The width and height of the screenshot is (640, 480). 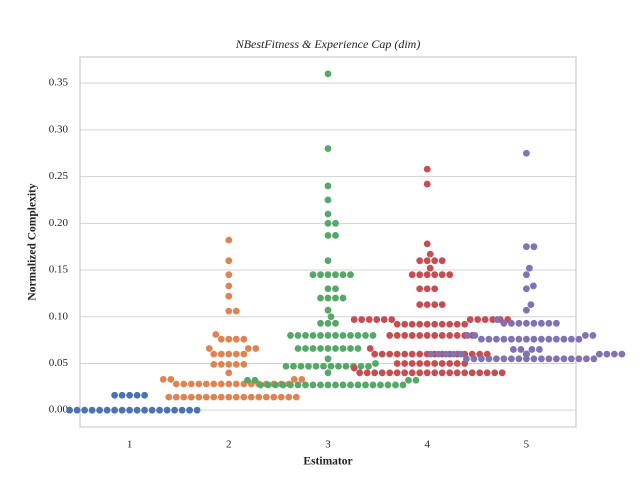 What do you see at coordinates (59, 223) in the screenshot?
I see `y-tick-label: 0.20` at bounding box center [59, 223].